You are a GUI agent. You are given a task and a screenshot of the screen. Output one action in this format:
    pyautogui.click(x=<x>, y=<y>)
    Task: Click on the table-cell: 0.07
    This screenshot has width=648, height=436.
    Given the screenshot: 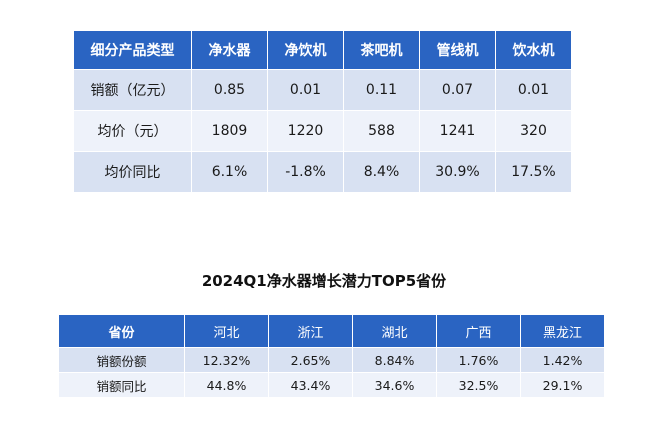 What is the action you would take?
    pyautogui.click(x=457, y=90)
    